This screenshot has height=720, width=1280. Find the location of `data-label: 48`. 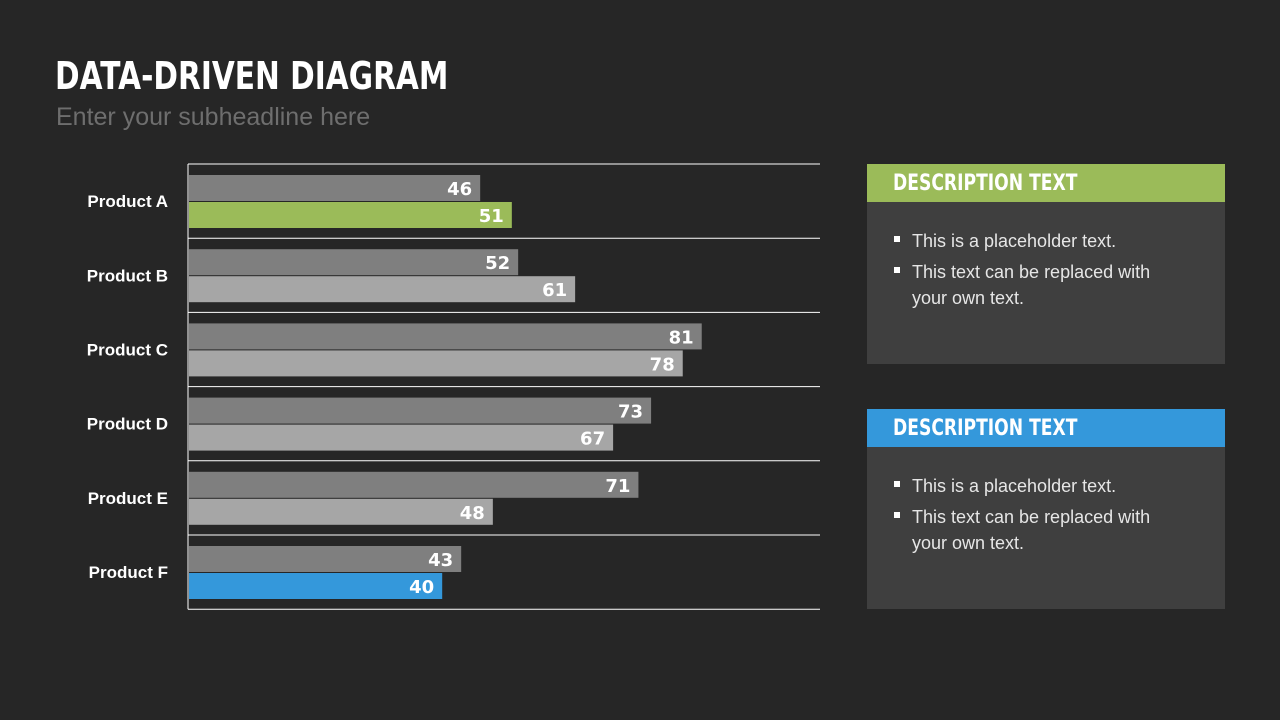

data-label: 48 is located at coordinates (472, 513).